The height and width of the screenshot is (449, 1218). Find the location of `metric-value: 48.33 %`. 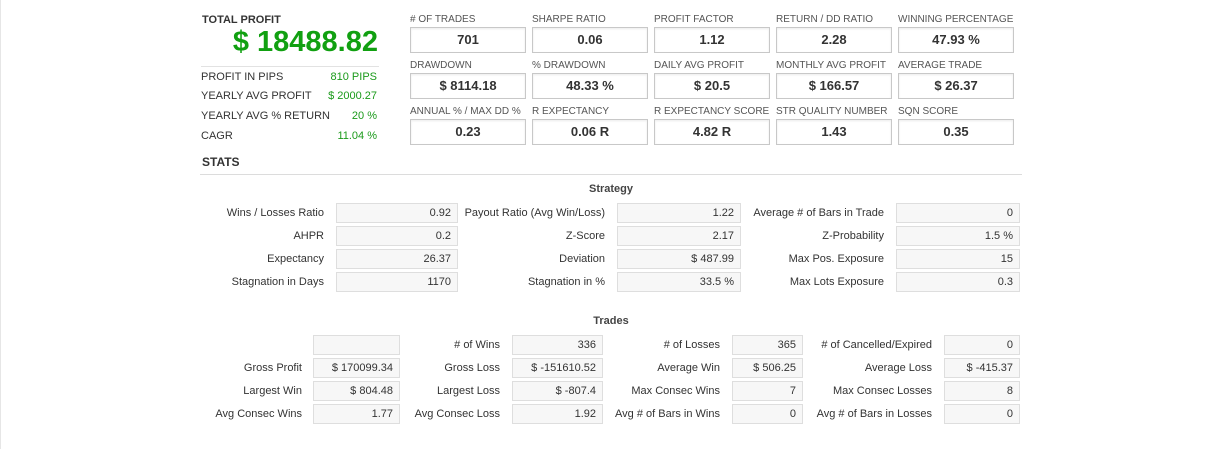

metric-value: 48.33 % is located at coordinates (590, 86).